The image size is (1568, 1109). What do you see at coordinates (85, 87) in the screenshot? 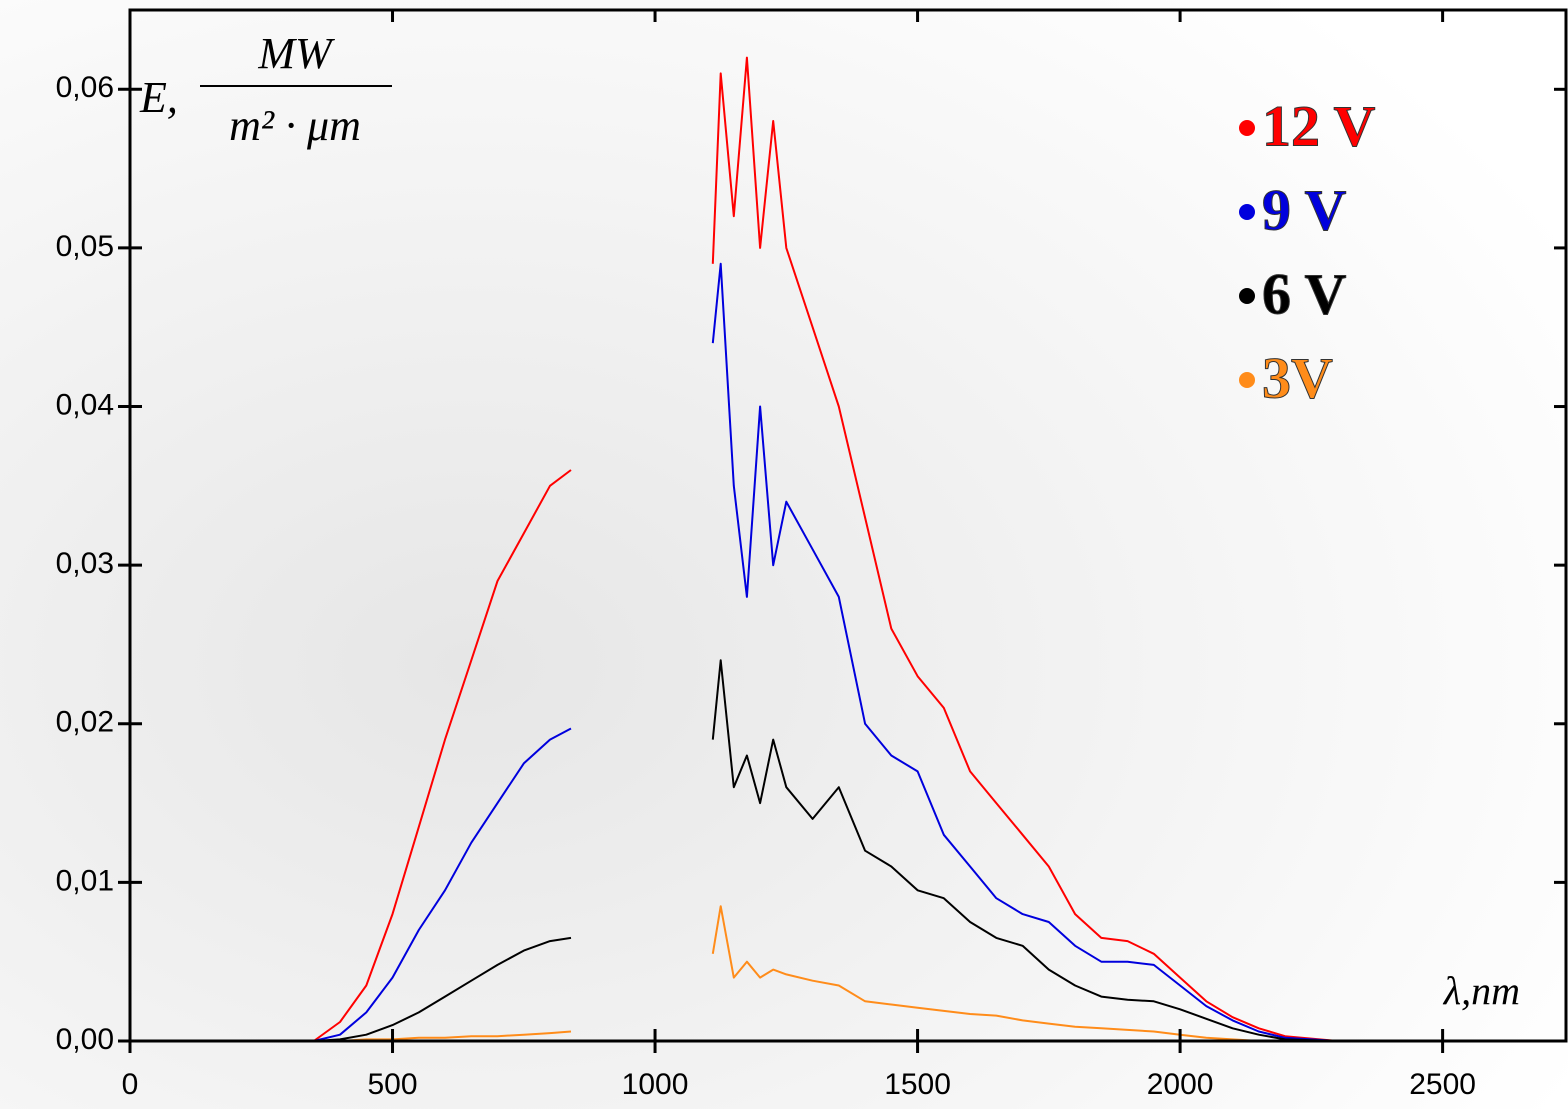
I see `y-tick-label: 0,06` at bounding box center [85, 87].